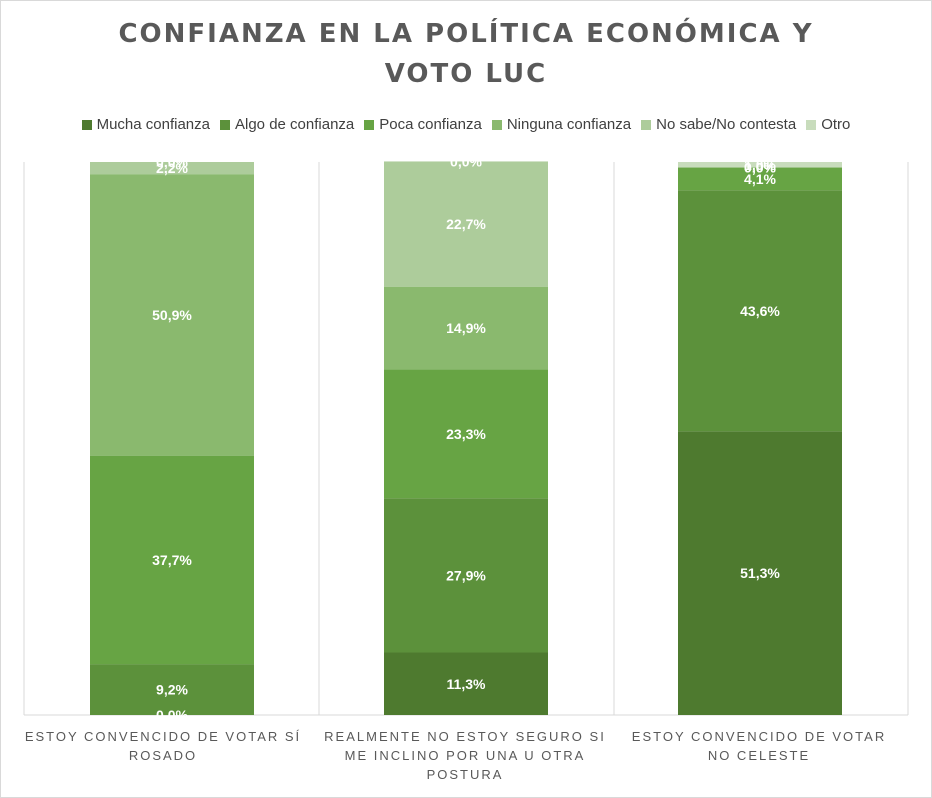 The height and width of the screenshot is (798, 932). Describe the element at coordinates (153, 124) in the screenshot. I see `legend-label: Mucha confianza` at that location.